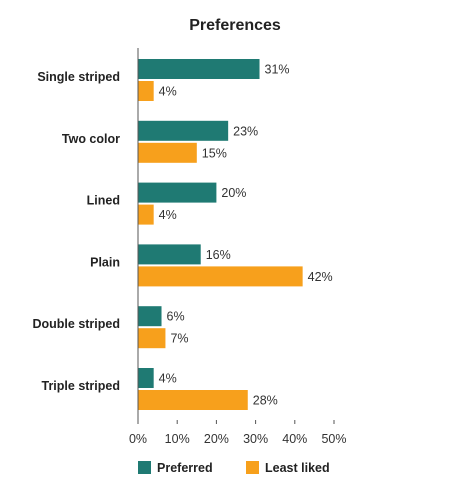 The width and height of the screenshot is (461, 496). What do you see at coordinates (105, 262) in the screenshot?
I see `category-label: Plain` at bounding box center [105, 262].